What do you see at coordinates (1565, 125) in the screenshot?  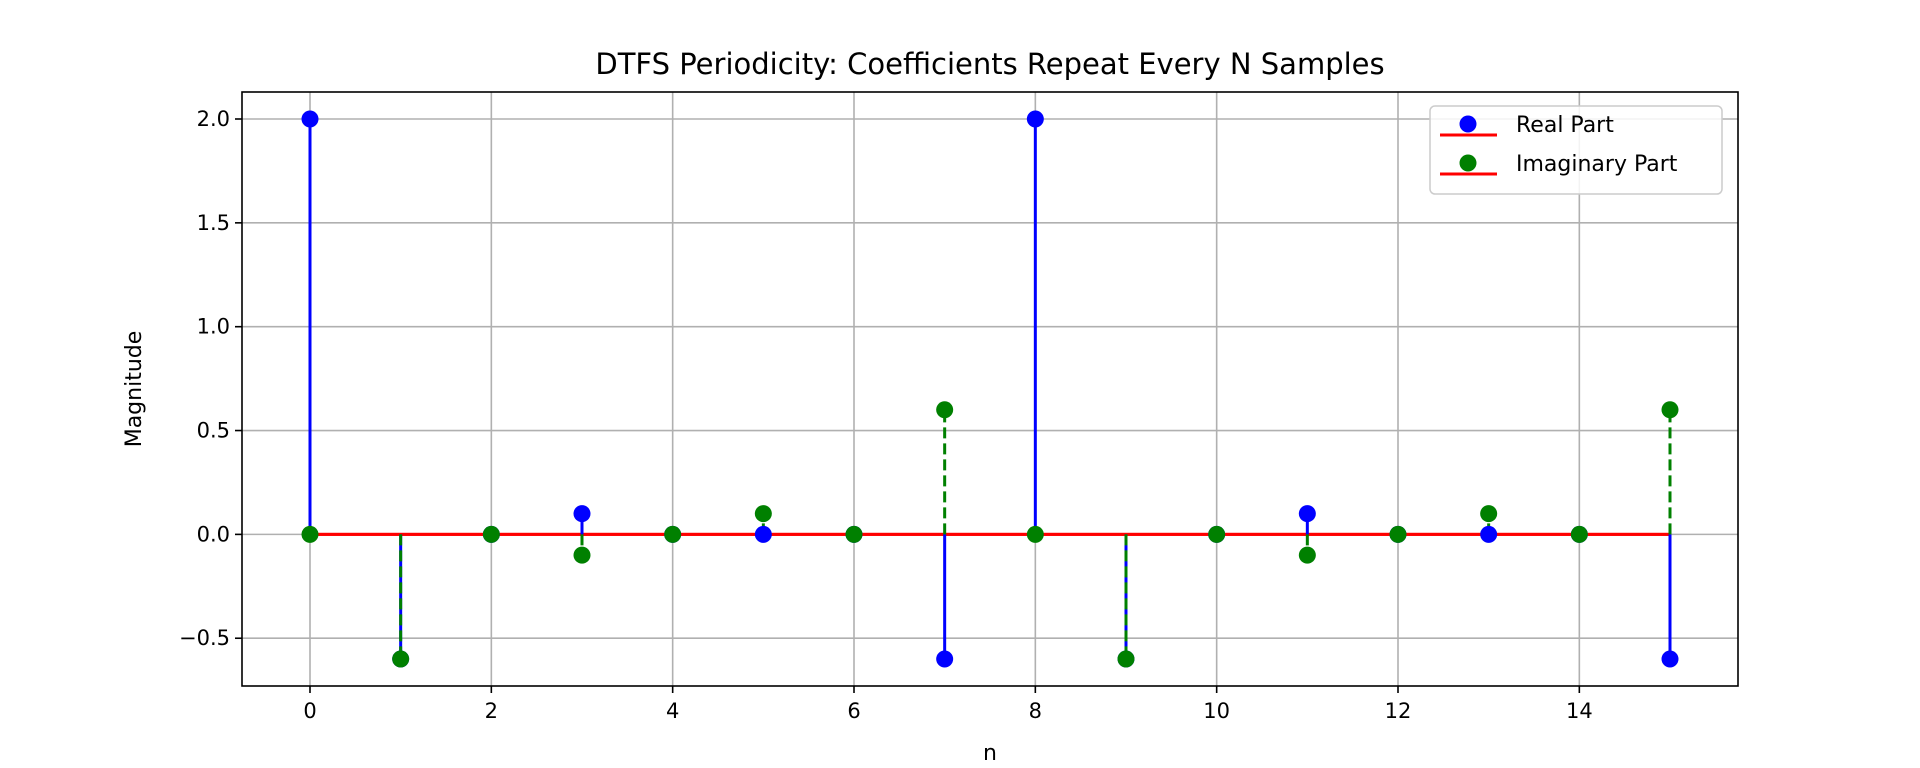 I see `legend-label: Real Part` at bounding box center [1565, 125].